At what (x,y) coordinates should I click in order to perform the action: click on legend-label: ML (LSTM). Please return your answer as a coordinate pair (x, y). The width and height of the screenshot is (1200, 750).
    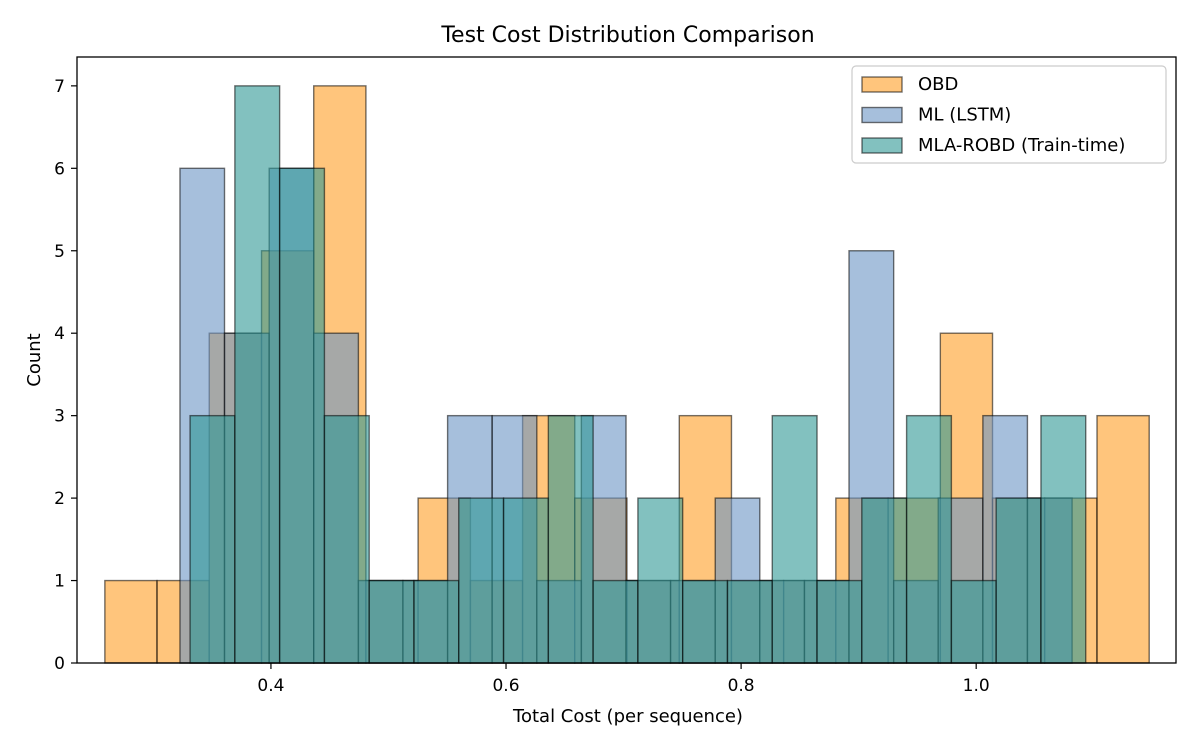
    Looking at the image, I should click on (964, 115).